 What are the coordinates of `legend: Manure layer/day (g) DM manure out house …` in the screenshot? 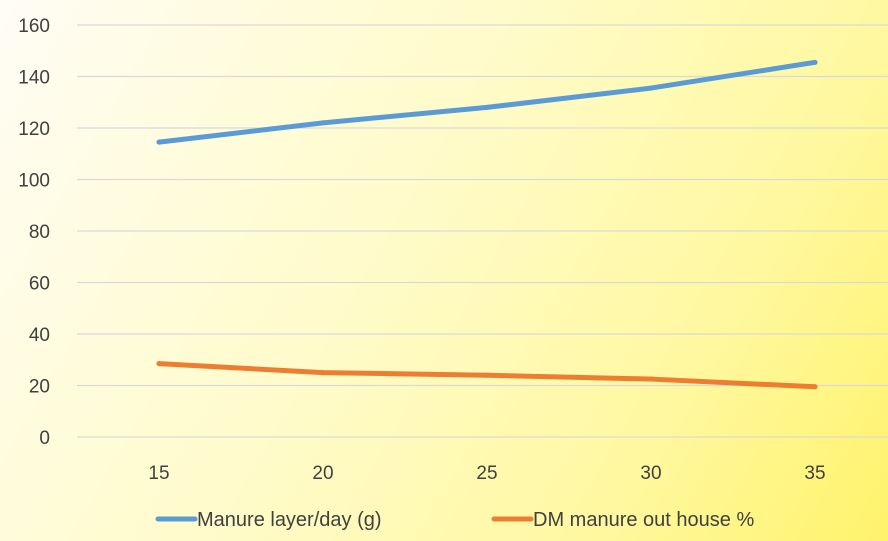 It's located at (454, 520).